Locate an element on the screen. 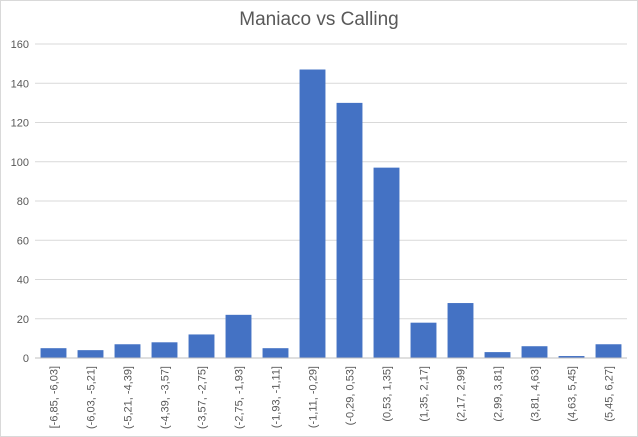 This screenshot has width=638, height=437. y-tick-label: 0 is located at coordinates (26, 359).